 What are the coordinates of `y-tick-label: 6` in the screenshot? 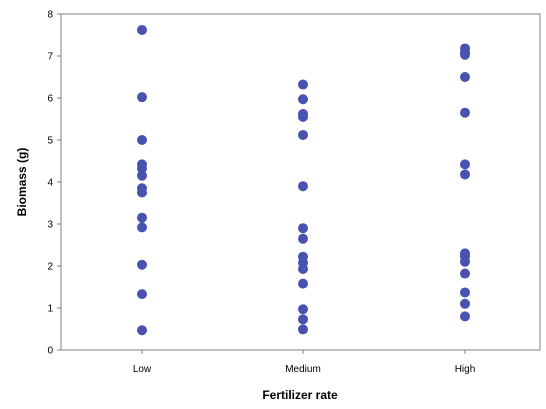 It's located at (50, 99).